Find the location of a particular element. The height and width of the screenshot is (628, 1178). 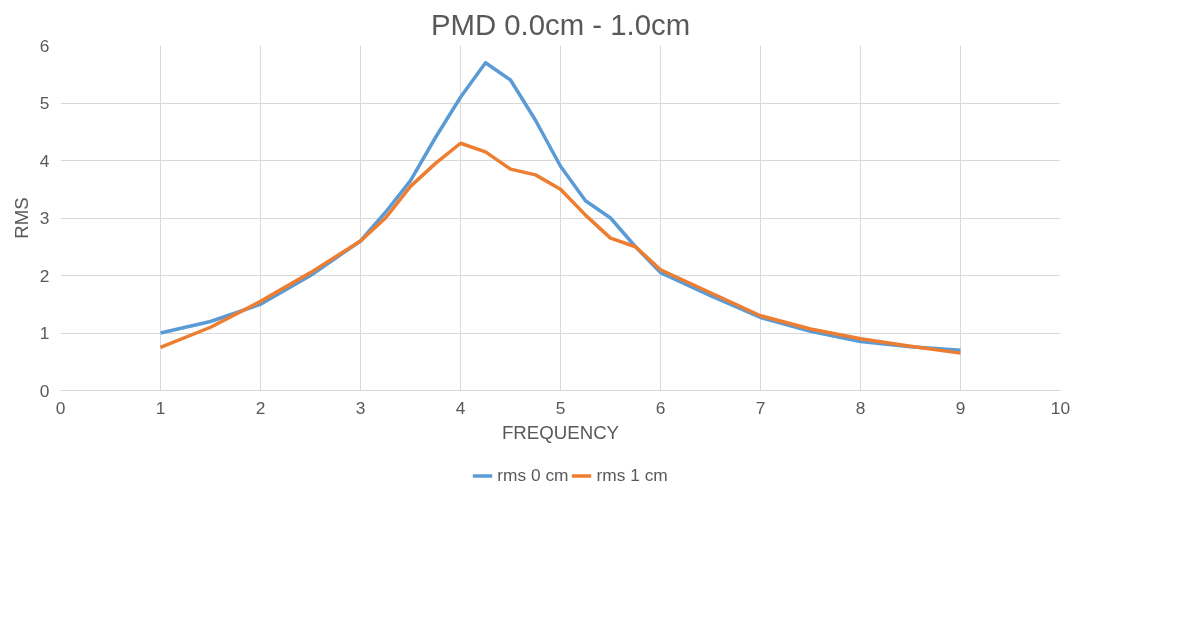

x-tick-label: 2 is located at coordinates (260, 407).